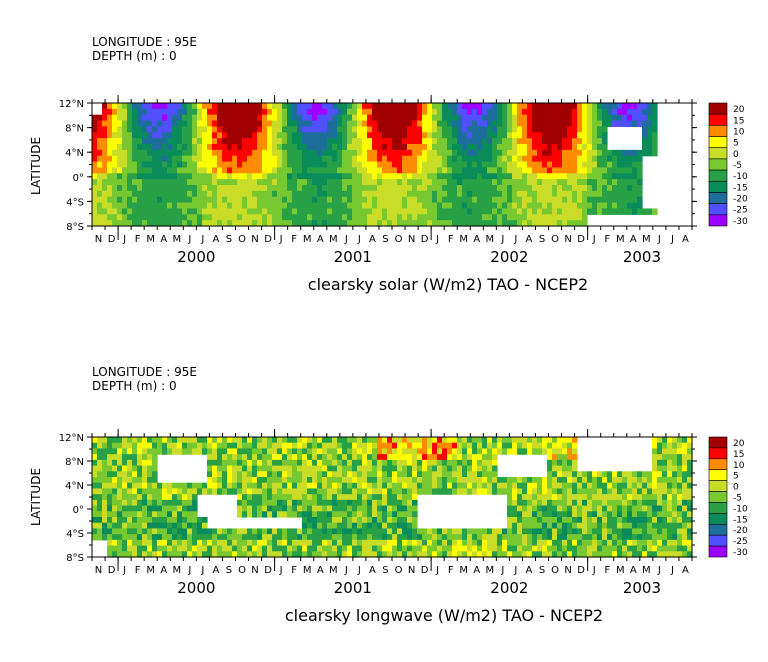  I want to click on colorbar-label: 20, so click(739, 110).